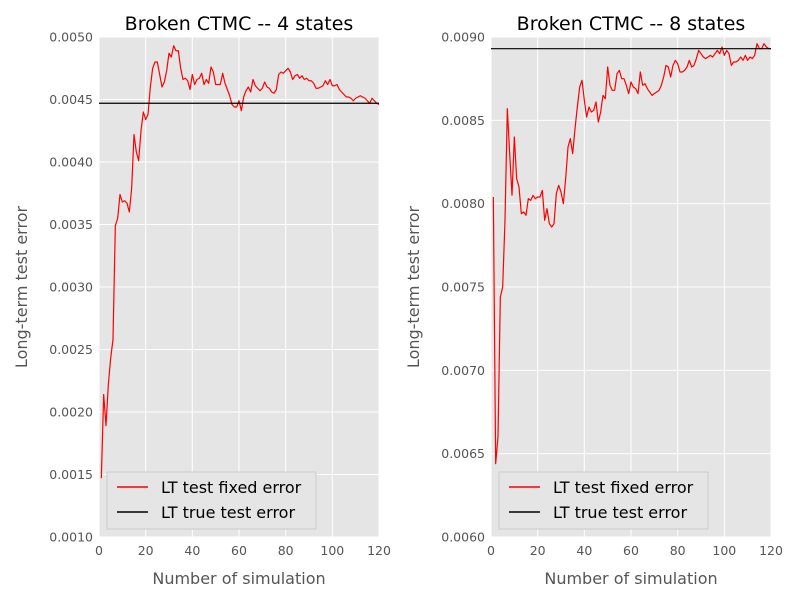 The height and width of the screenshot is (600, 800). What do you see at coordinates (332, 550) in the screenshot?
I see `chart-1-x-tick-label: 100` at bounding box center [332, 550].